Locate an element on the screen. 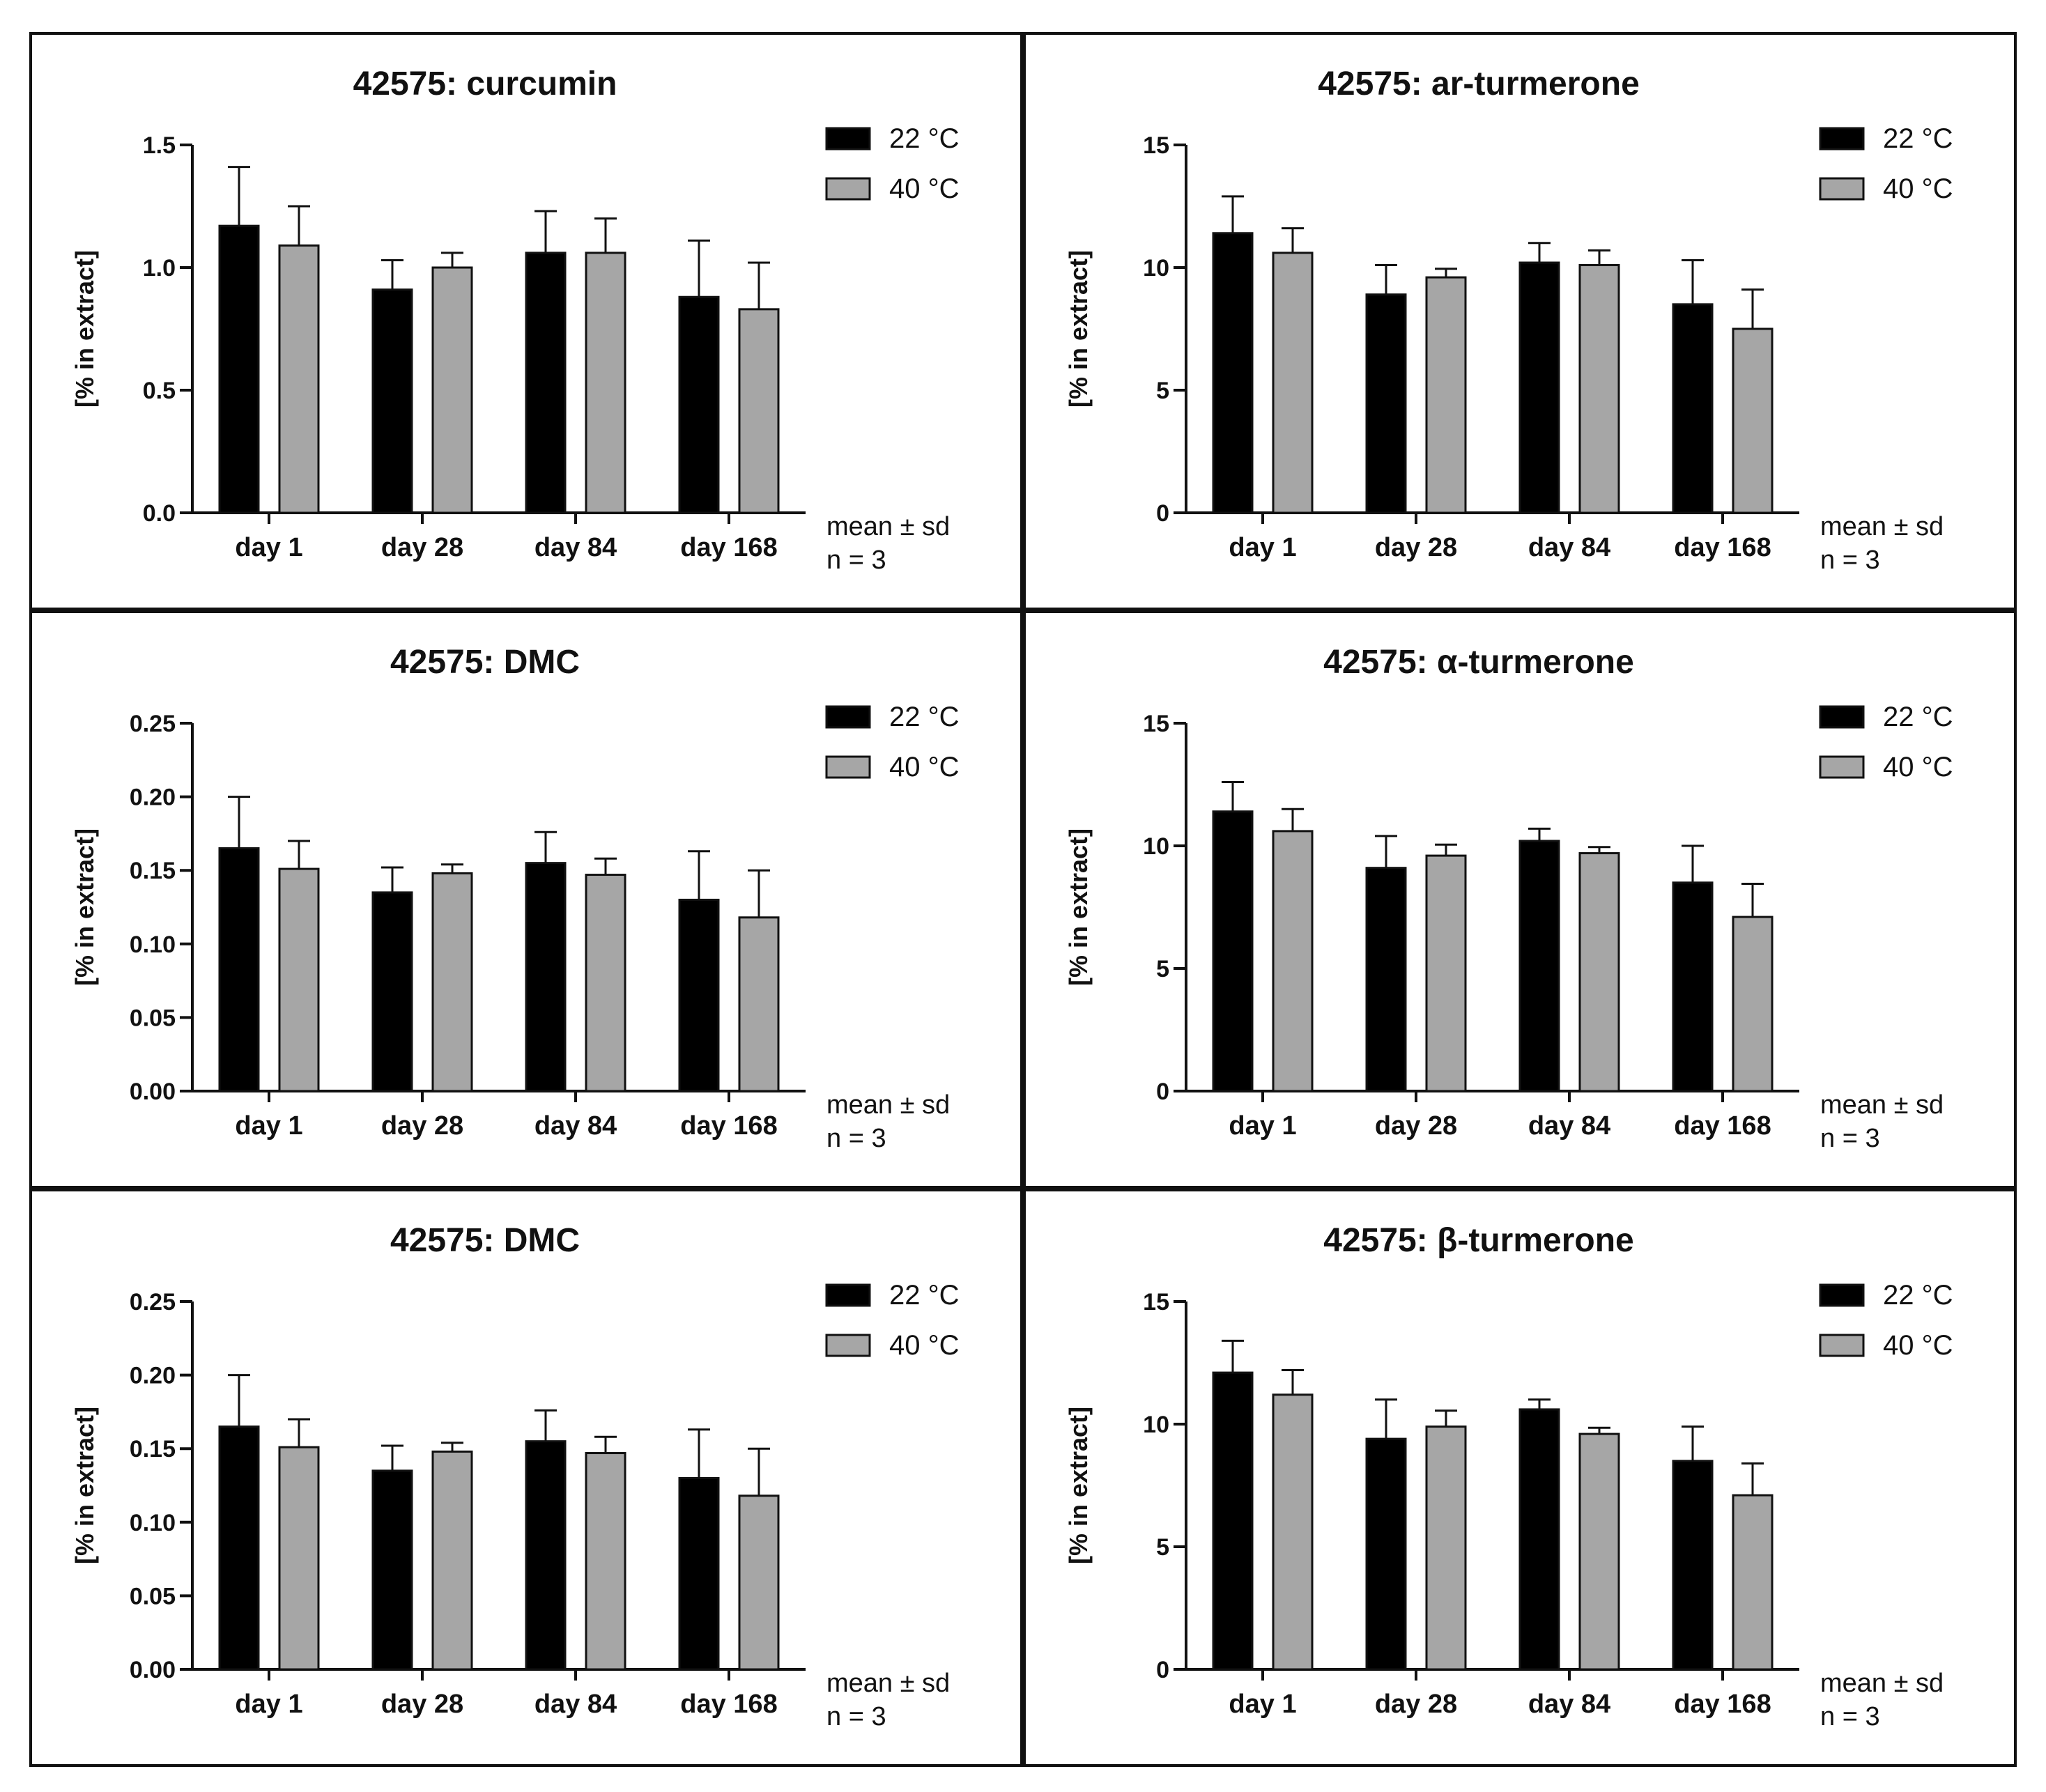 The width and height of the screenshot is (2046, 1792). y-tick-label: 15 is located at coordinates (1156, 145).